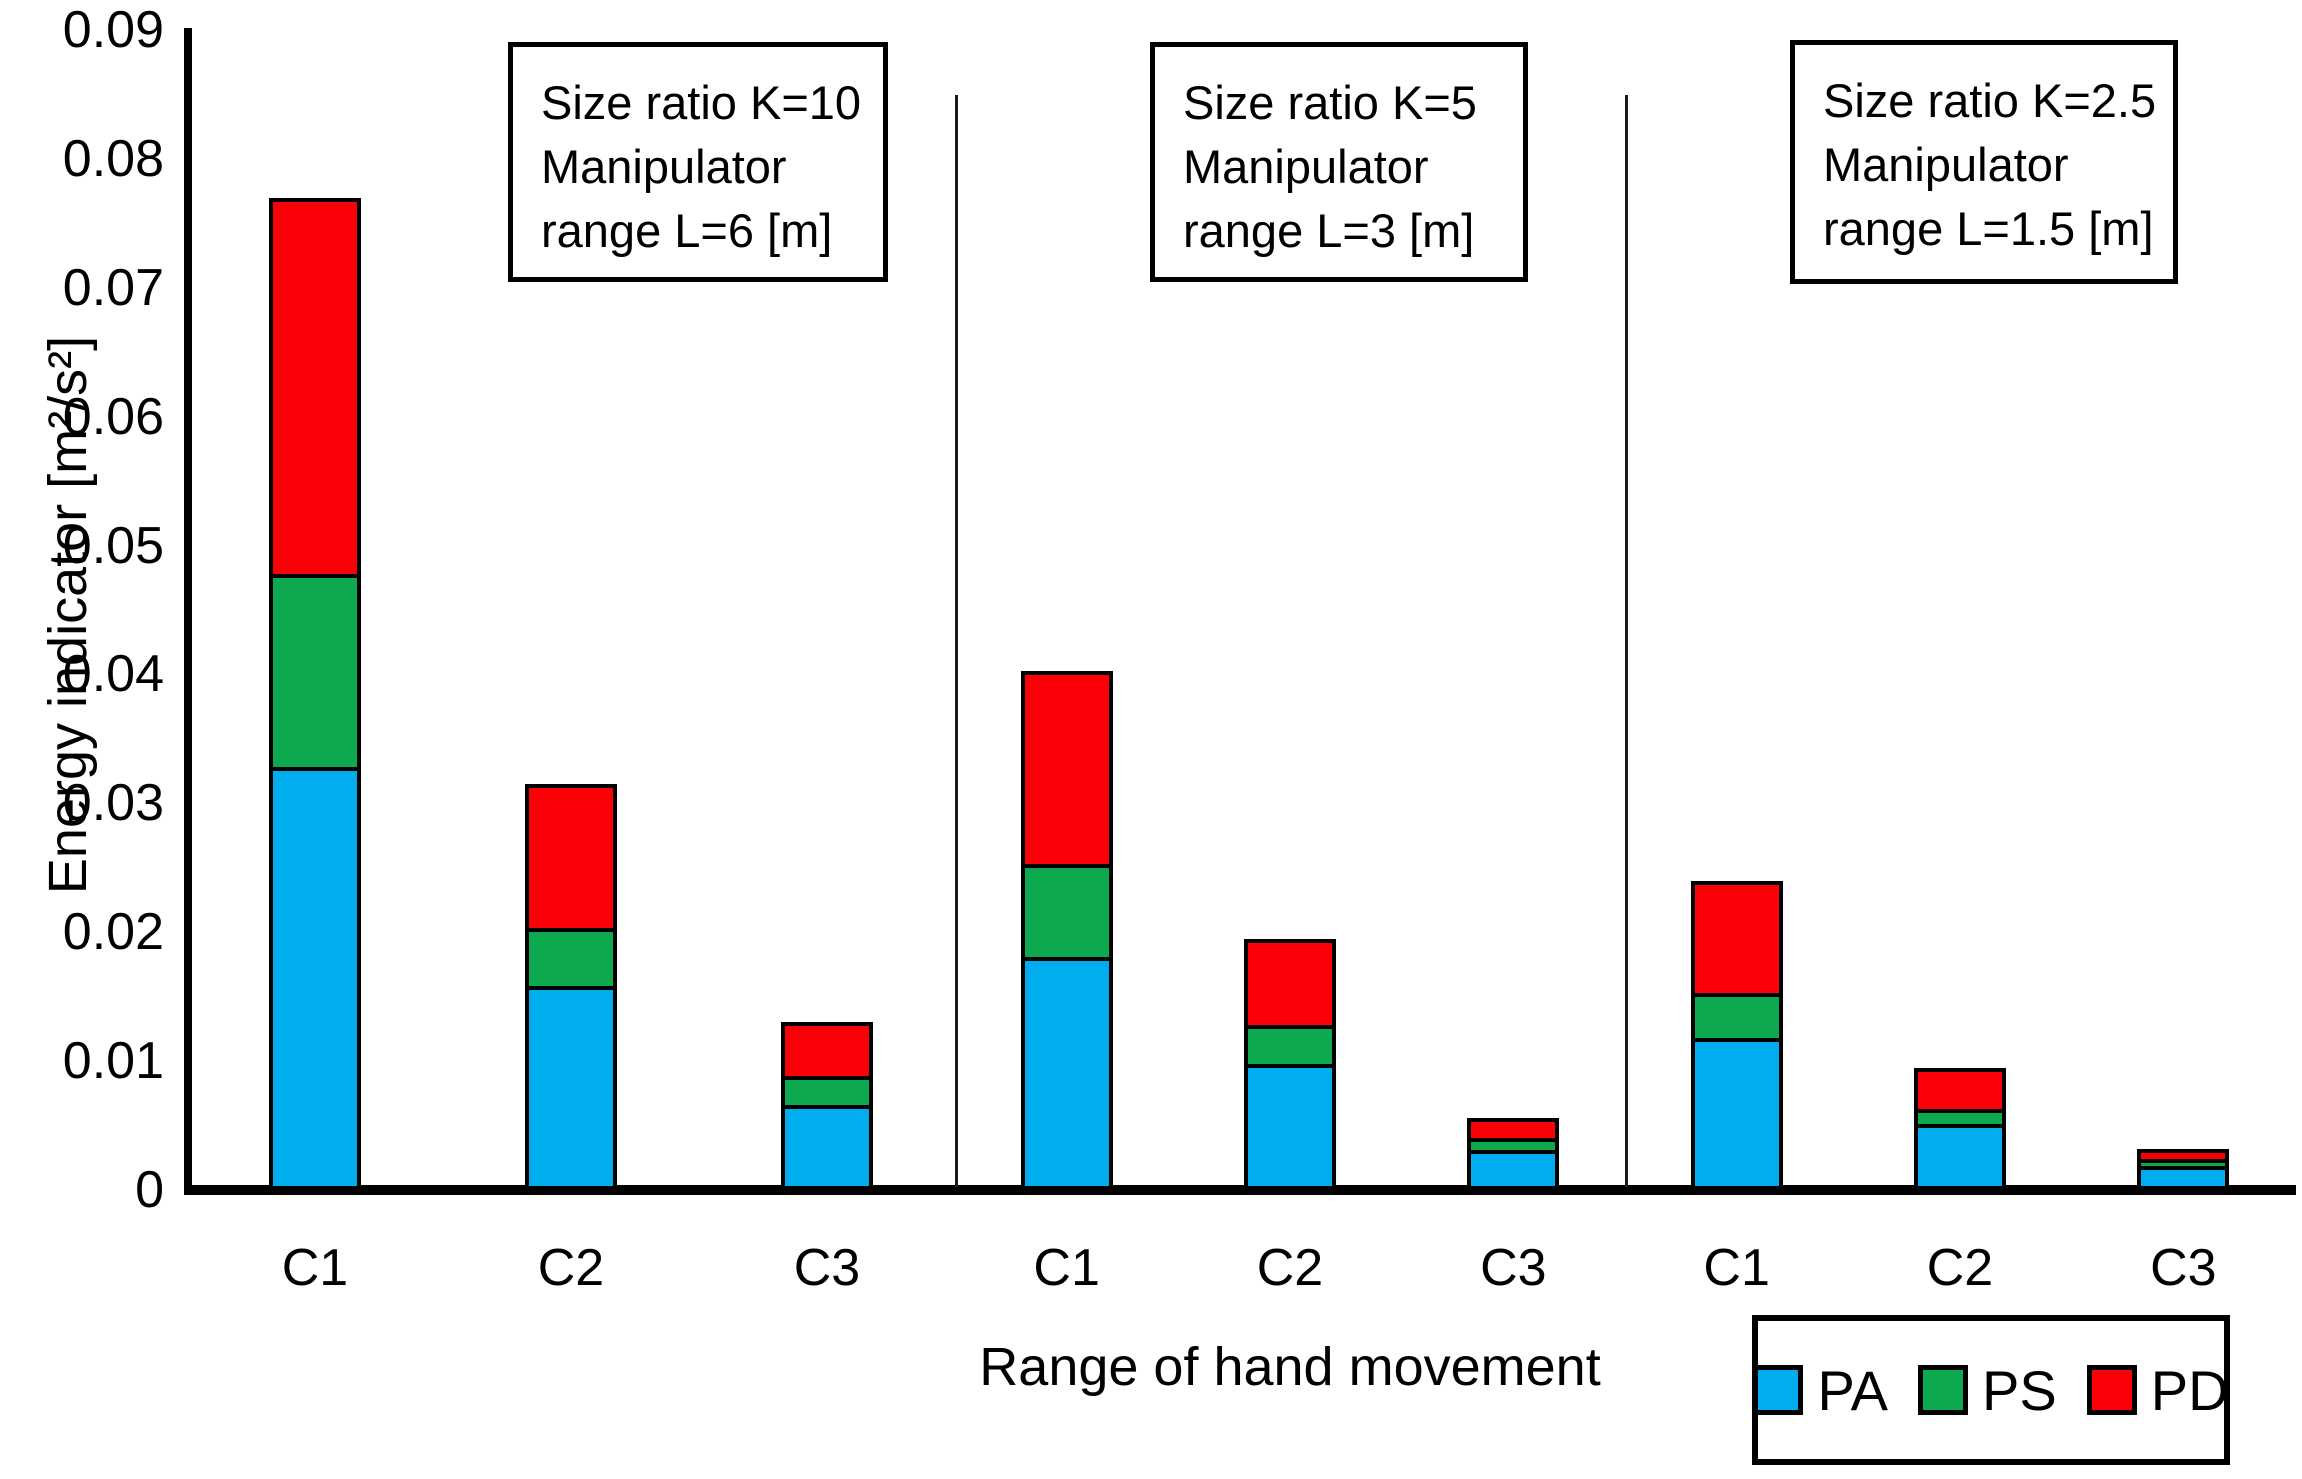 The image size is (2302, 1479). What do you see at coordinates (2189, 1390) in the screenshot?
I see `legend-label-pd: PD` at bounding box center [2189, 1390].